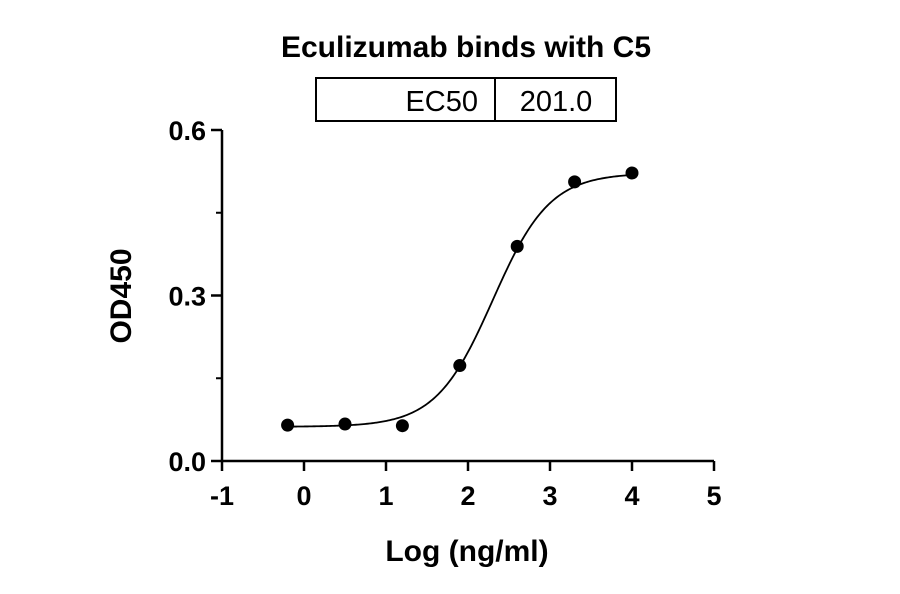 Image resolution: width=900 pixels, height=594 pixels. I want to click on y-ticks: 0.0 0.3 0.6, so click(195, 296).